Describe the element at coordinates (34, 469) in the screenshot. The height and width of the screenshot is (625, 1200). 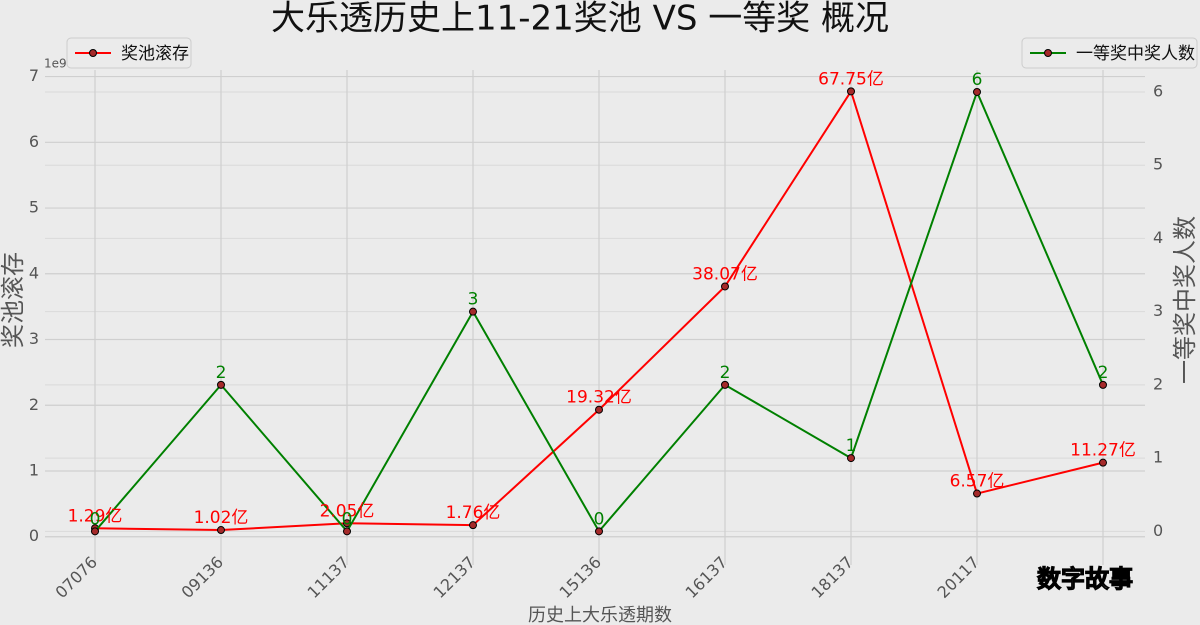
I see `y-tick-label: 1` at that location.